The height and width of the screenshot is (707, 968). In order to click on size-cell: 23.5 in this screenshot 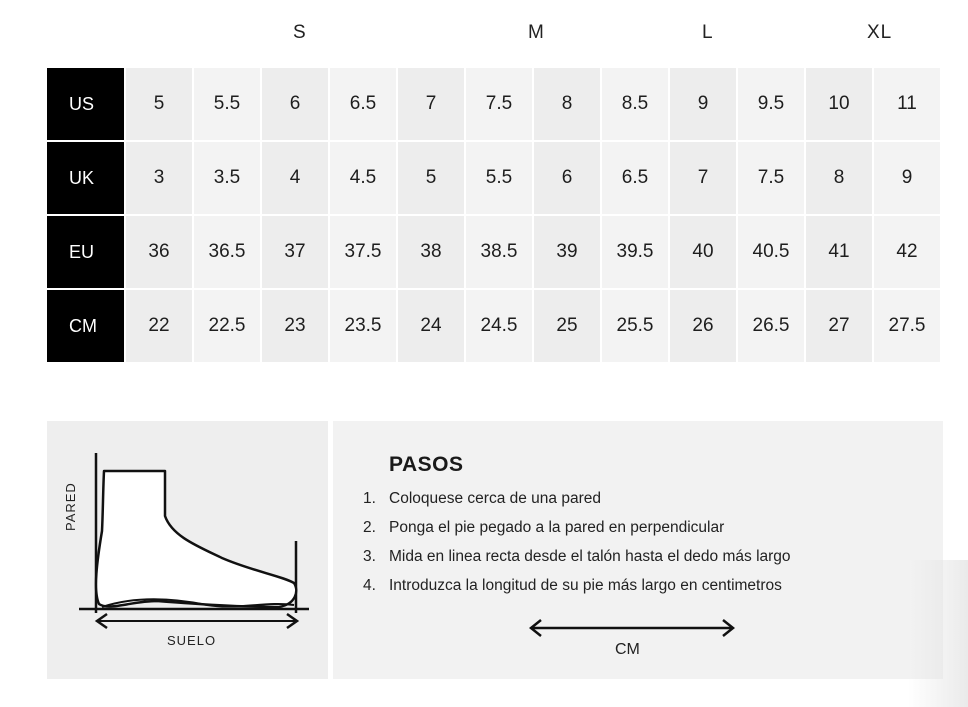, I will do `click(363, 326)`.